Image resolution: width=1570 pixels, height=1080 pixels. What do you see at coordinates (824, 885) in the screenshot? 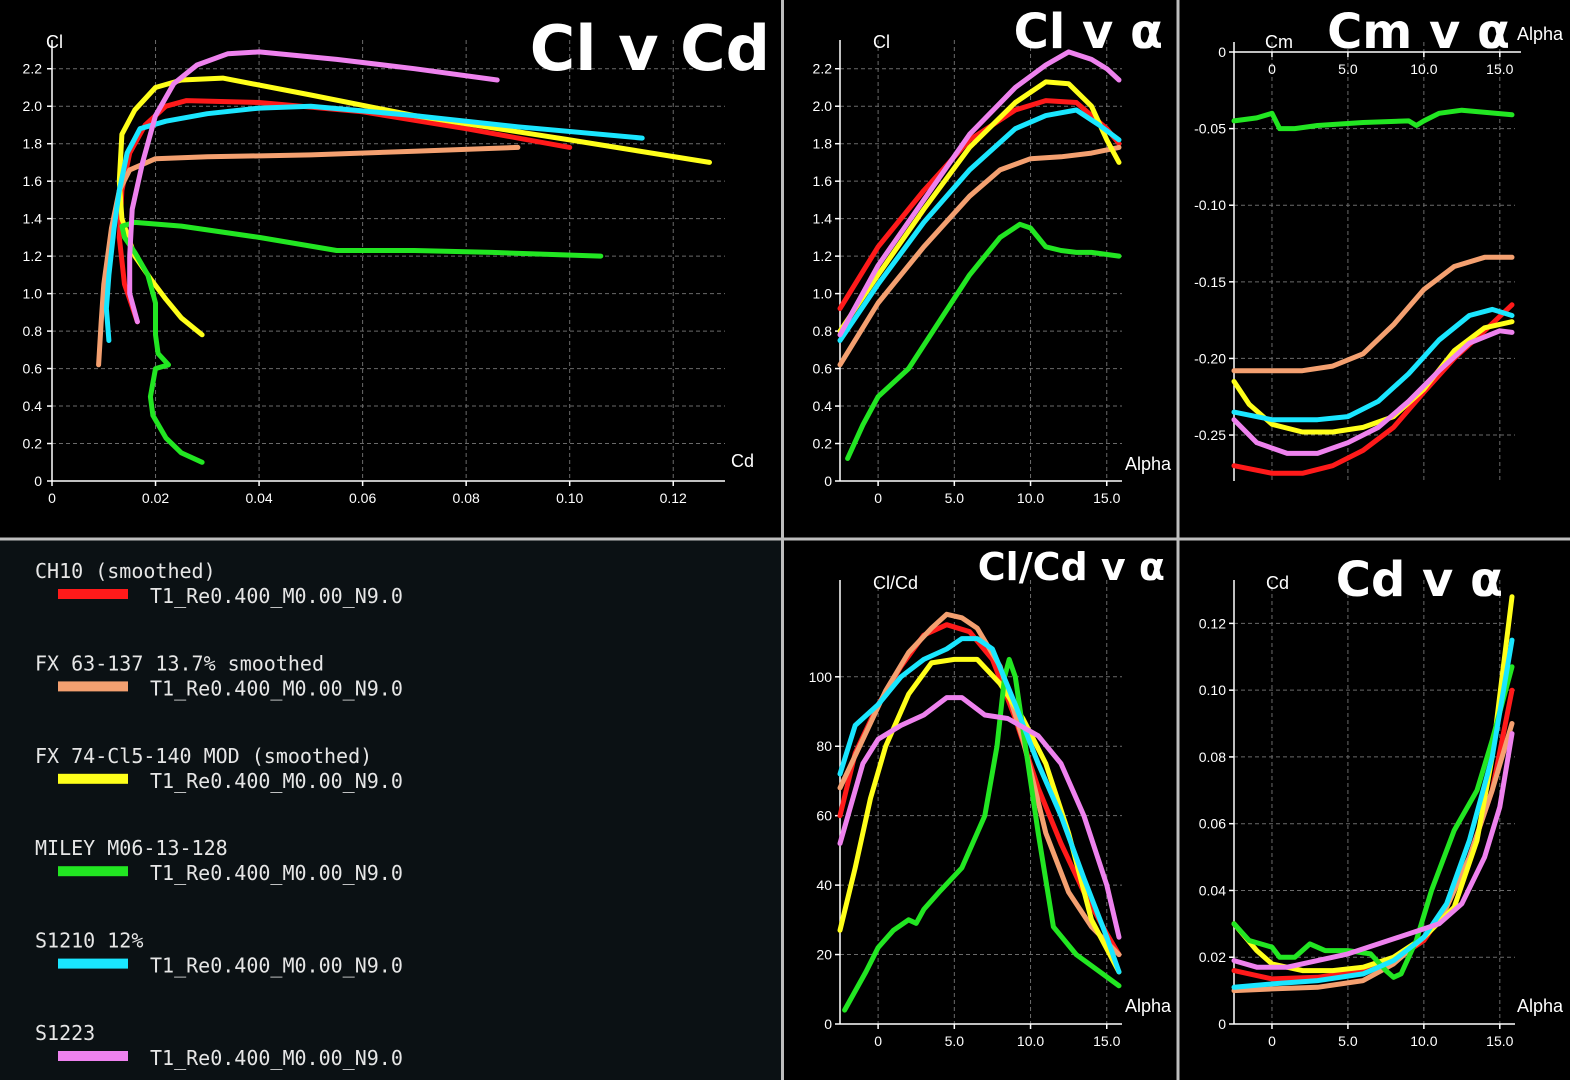
I see `y-tick-label: 40` at bounding box center [824, 885].